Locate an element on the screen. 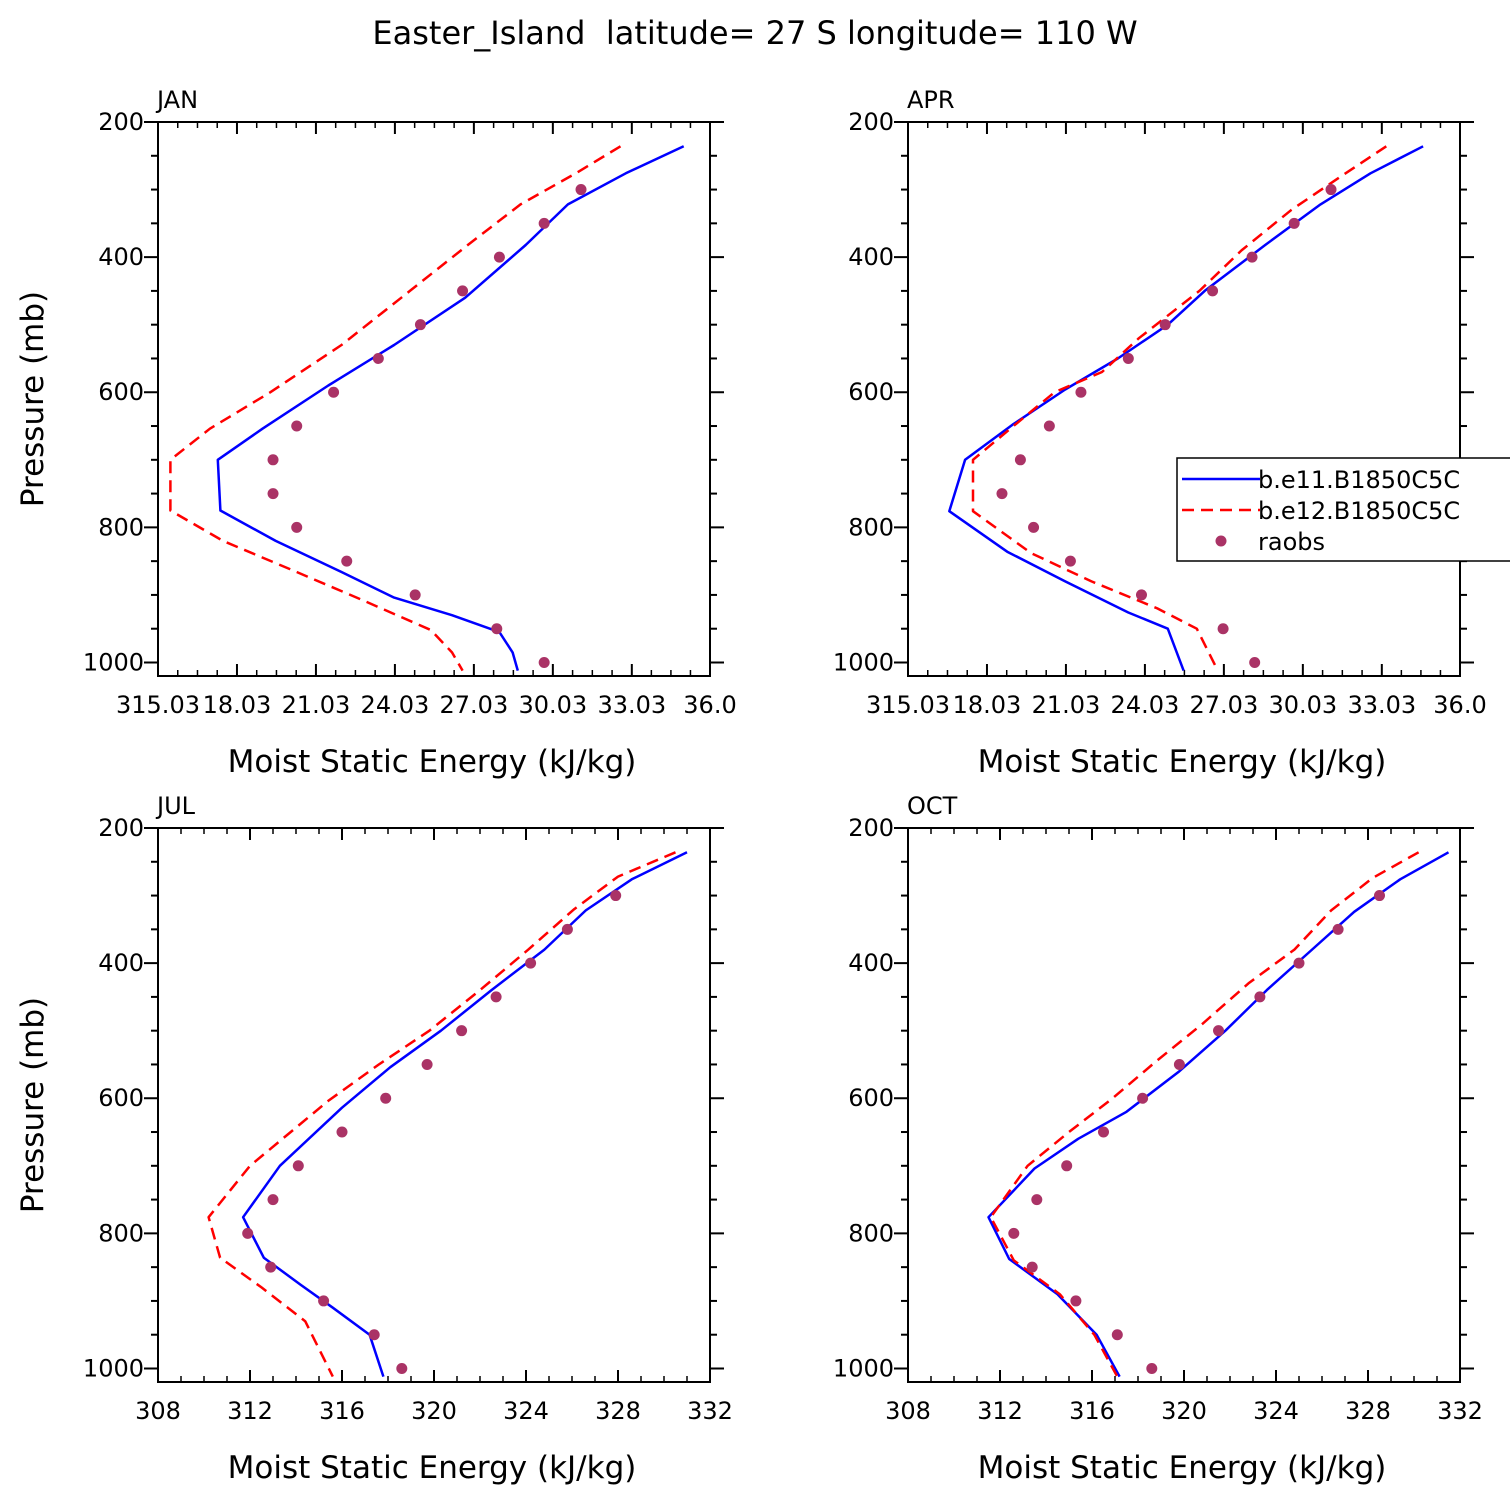  x-tick-label: 316 is located at coordinates (1092, 1411).